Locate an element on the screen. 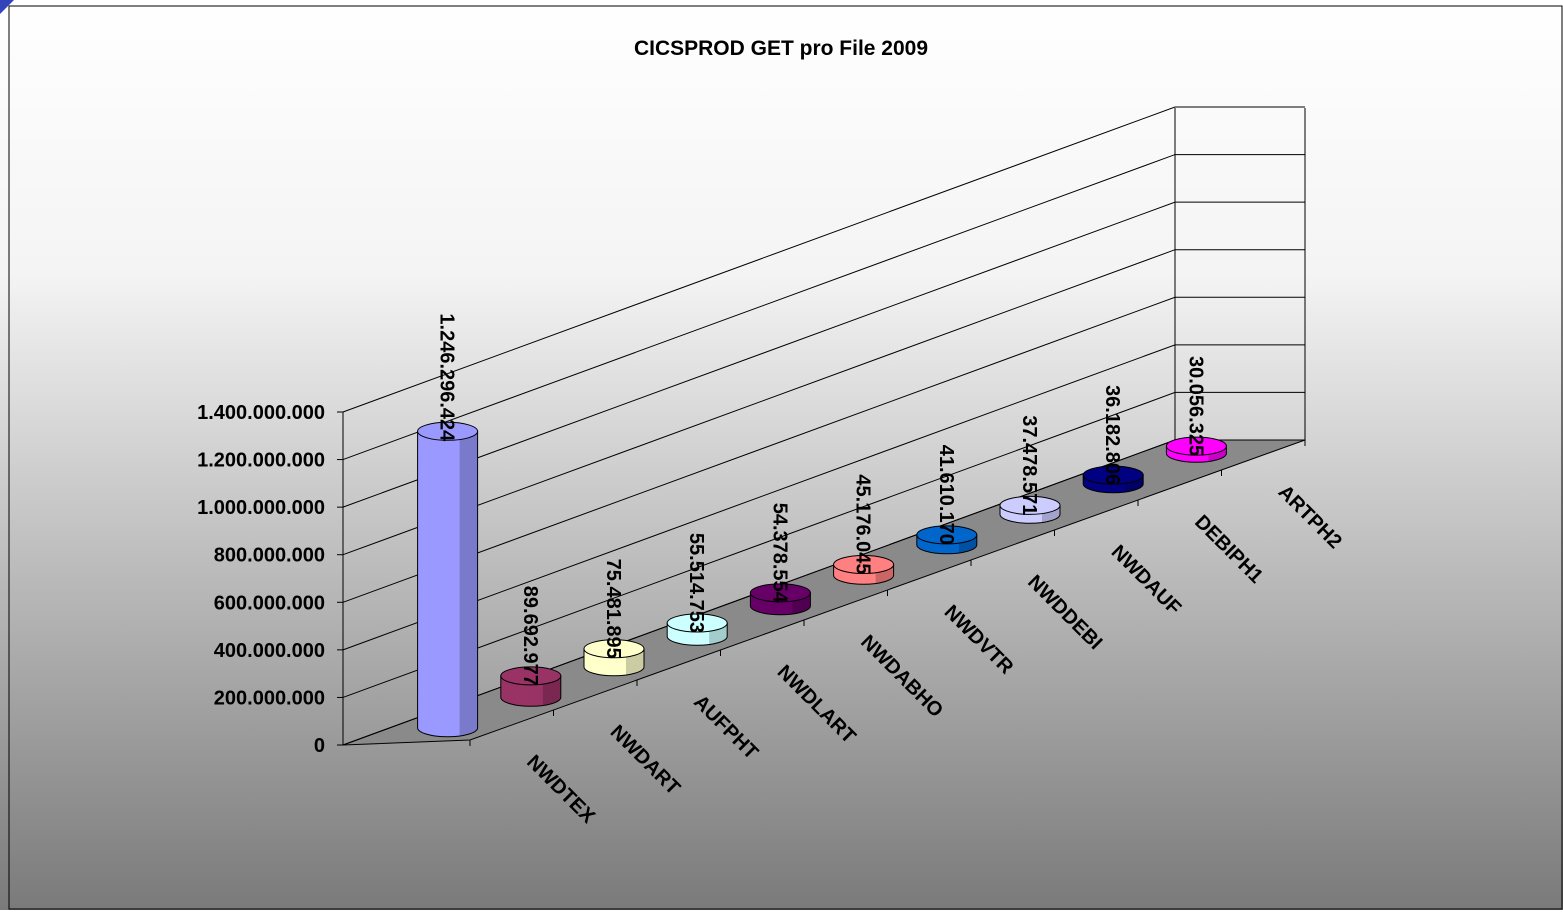  y-tick-label: 1.000.000.000 is located at coordinates (261, 508).